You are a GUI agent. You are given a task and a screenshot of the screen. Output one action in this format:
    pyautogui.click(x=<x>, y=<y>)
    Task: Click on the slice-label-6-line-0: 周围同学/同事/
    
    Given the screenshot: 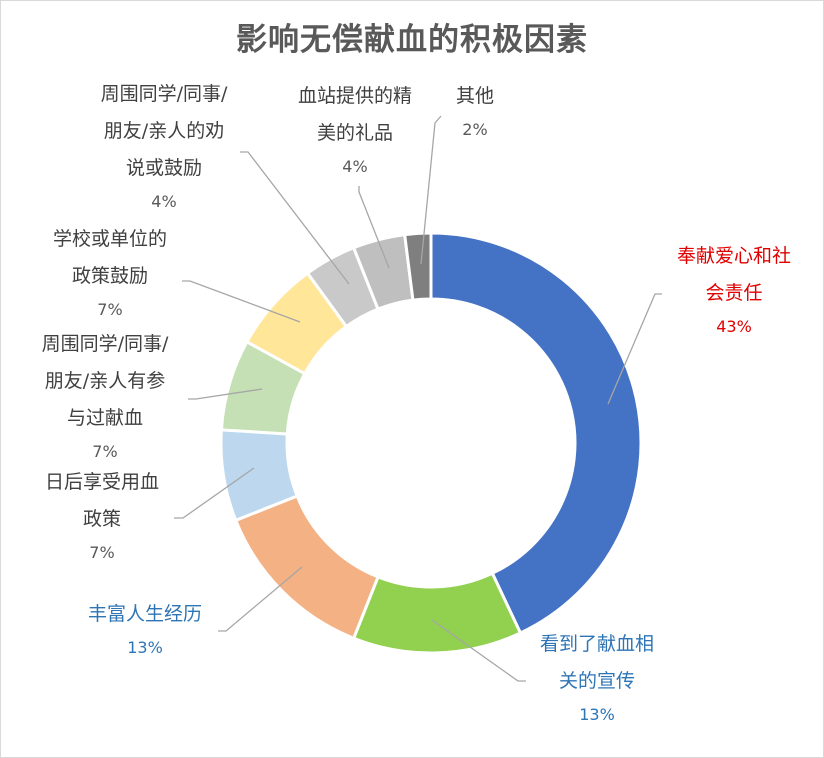 What is the action you would take?
    pyautogui.click(x=164, y=94)
    